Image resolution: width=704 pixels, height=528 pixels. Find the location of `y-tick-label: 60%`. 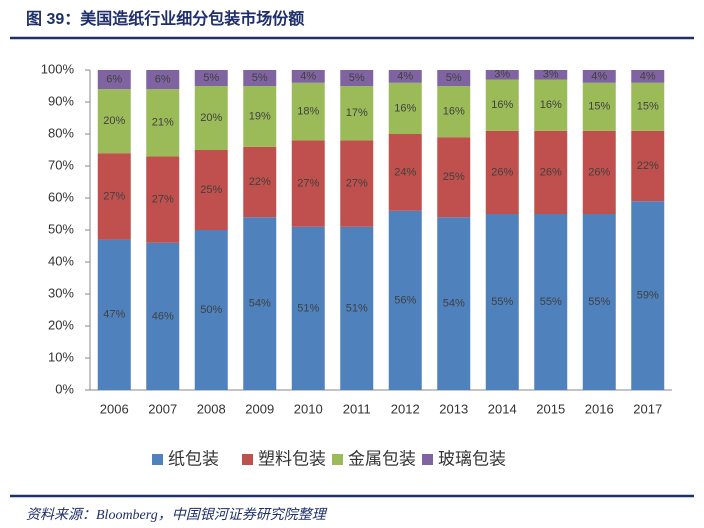

y-tick-label: 60% is located at coordinates (61, 196).